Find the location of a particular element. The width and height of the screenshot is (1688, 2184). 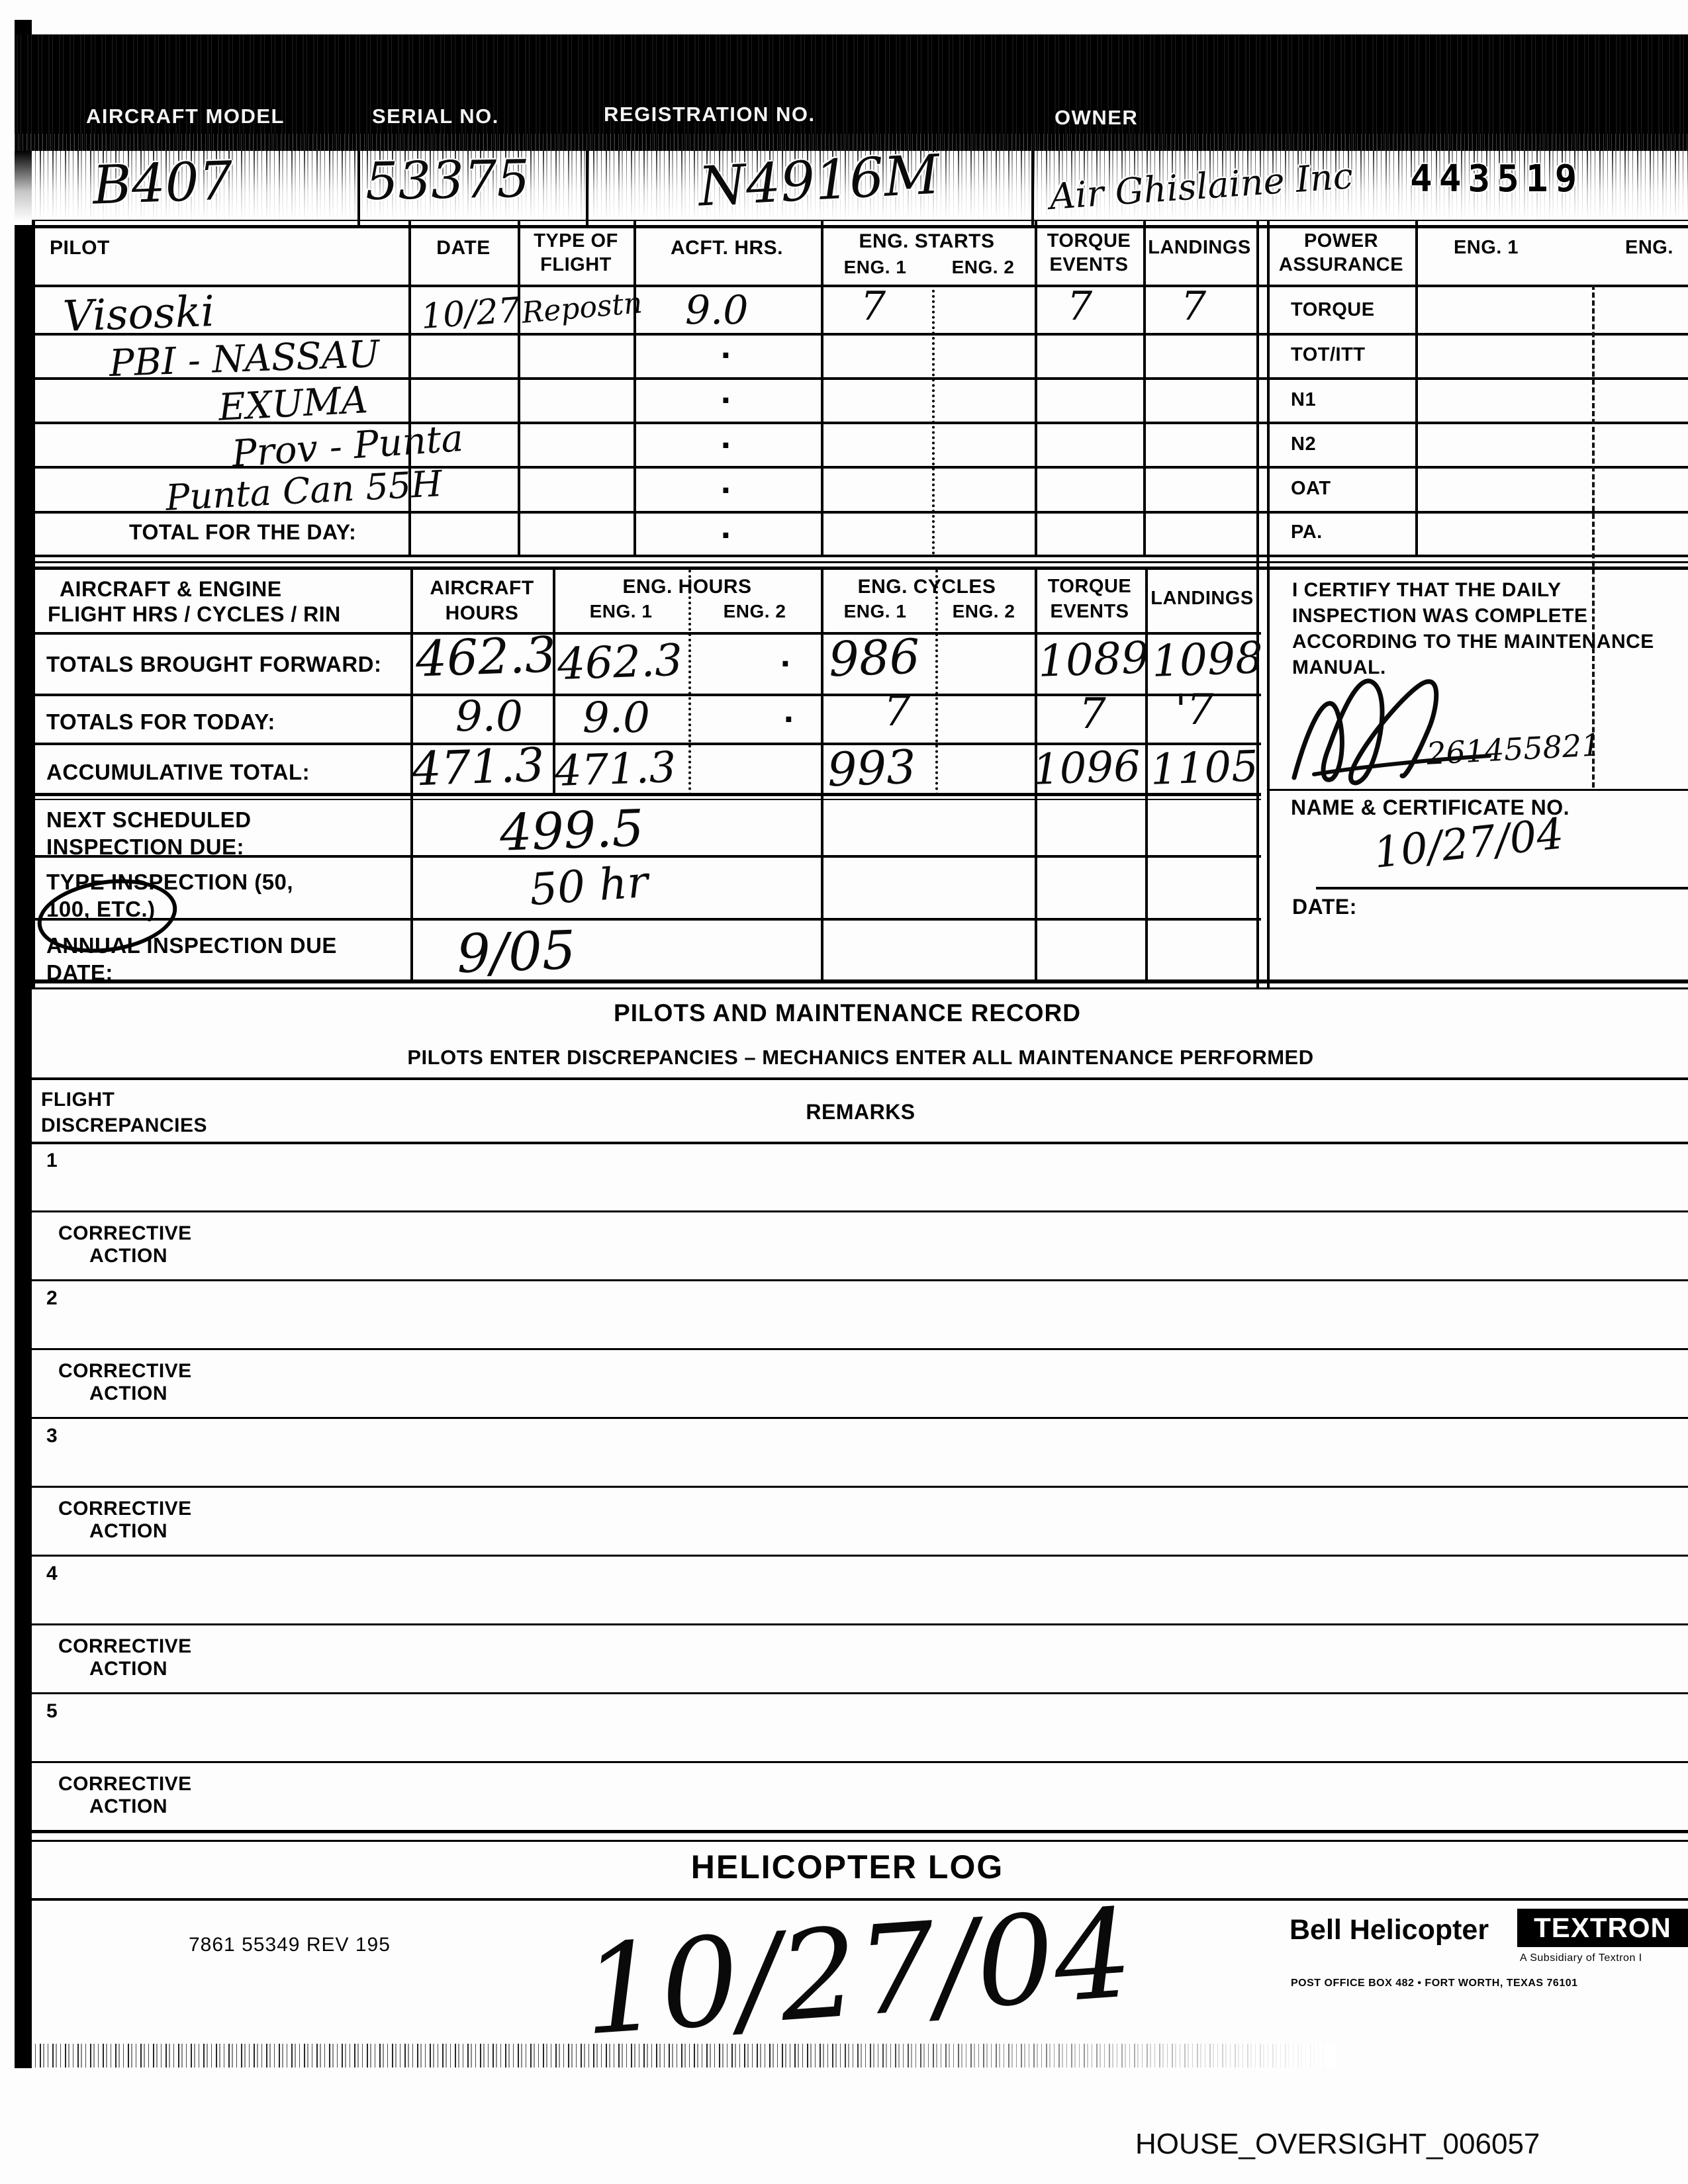

totals-for-today-label: TOTALS FOR TODAY: is located at coordinates (160, 721).